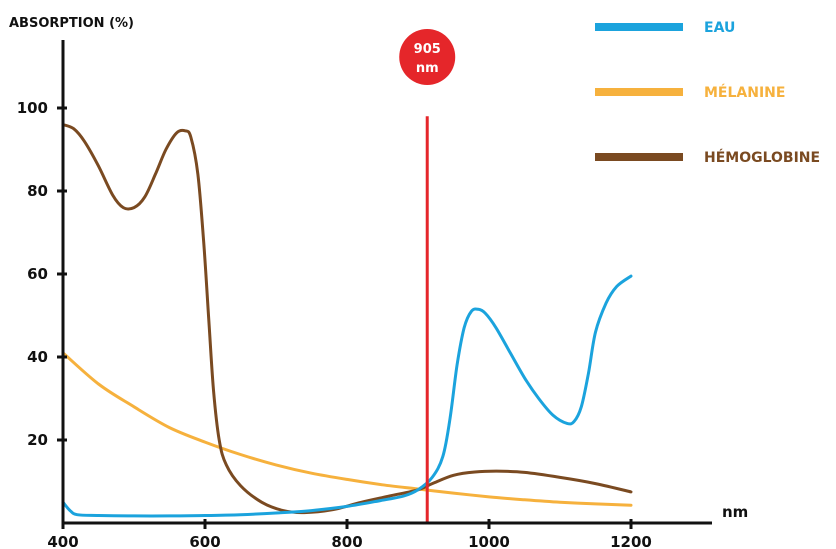  I want to click on x-tick-label: 400, so click(62, 541).